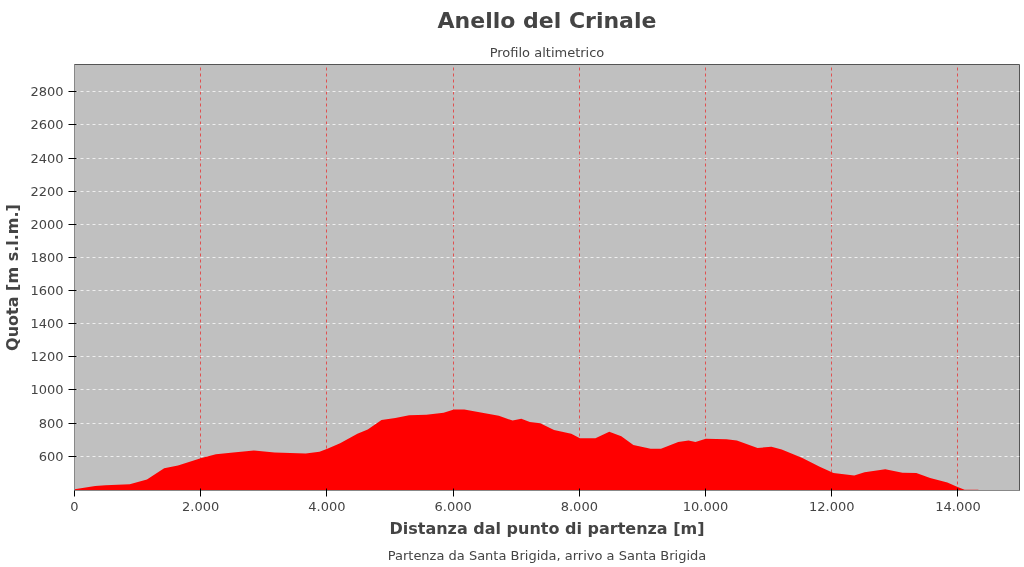  What do you see at coordinates (47, 92) in the screenshot?
I see `y-tick-label: 2800` at bounding box center [47, 92].